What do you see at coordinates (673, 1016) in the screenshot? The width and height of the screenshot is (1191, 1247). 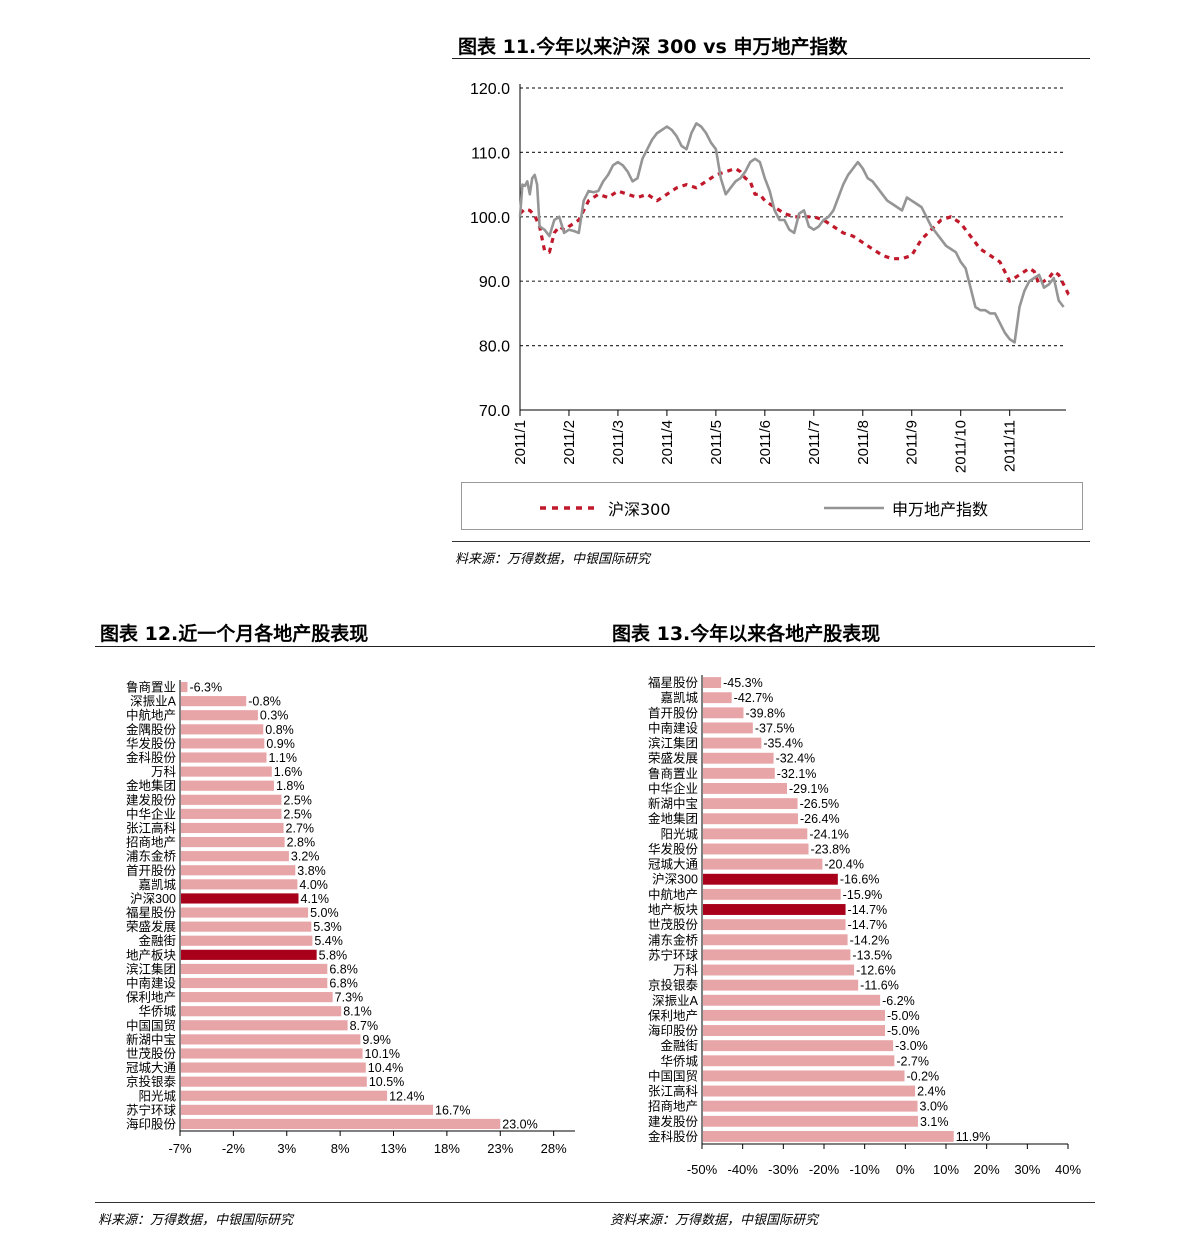 I see `category-label: 保利地产` at bounding box center [673, 1016].